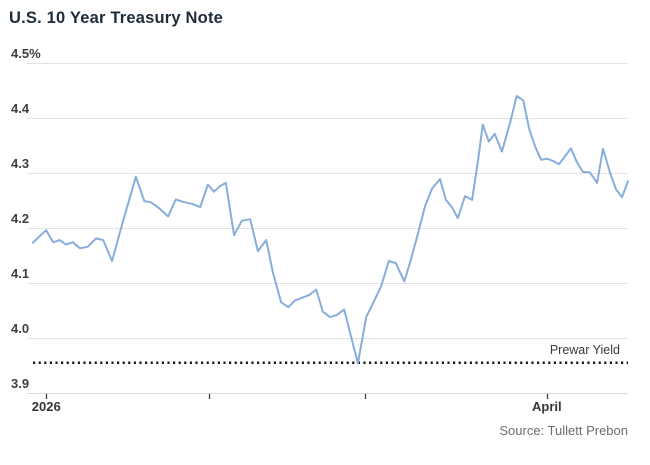 The width and height of the screenshot is (650, 465). What do you see at coordinates (46, 406) in the screenshot?
I see `x-axis-label-2026: 2026` at bounding box center [46, 406].